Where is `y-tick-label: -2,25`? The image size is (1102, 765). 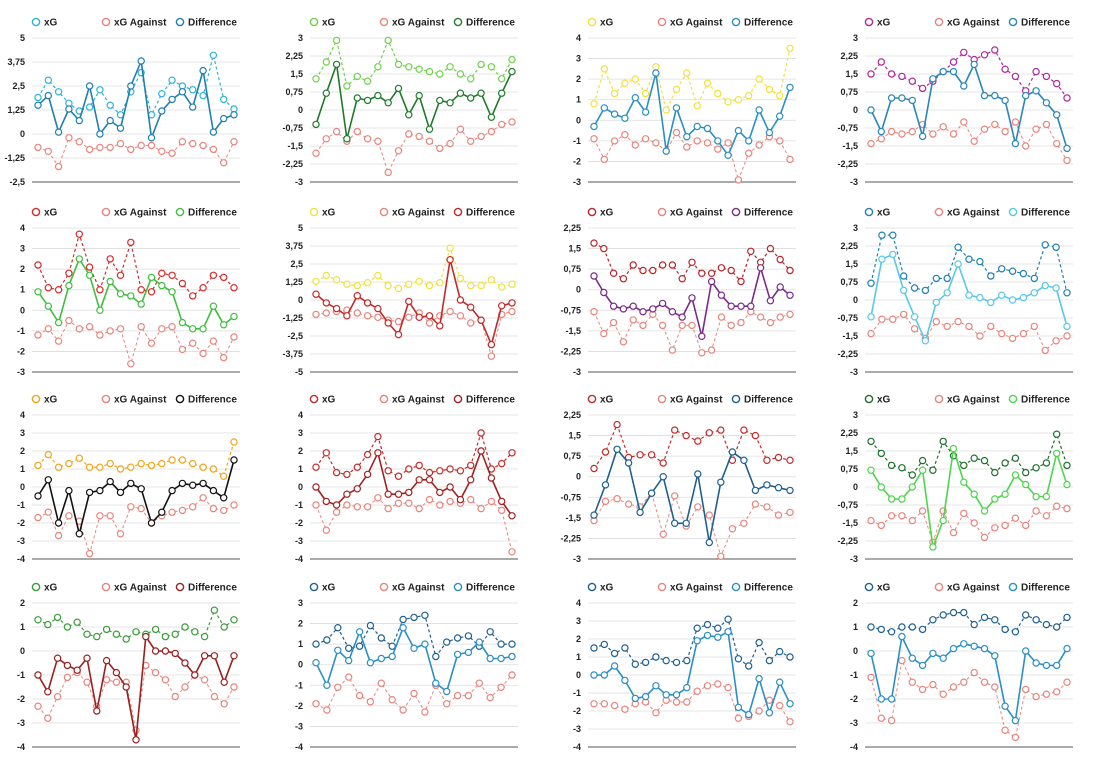
y-tick-label: -2,25 is located at coordinates (847, 541).